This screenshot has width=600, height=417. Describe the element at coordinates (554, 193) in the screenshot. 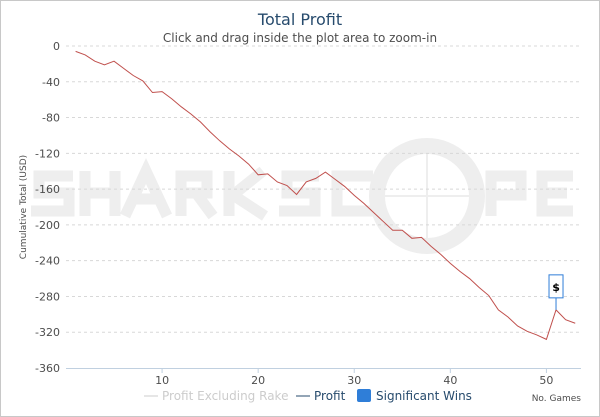

I see `watermark-letter-e` at that location.